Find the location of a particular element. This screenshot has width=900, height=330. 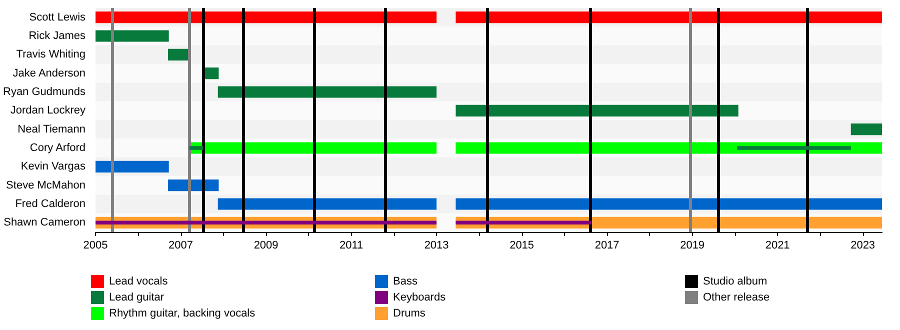

legend-label: Keyboards is located at coordinates (419, 298).